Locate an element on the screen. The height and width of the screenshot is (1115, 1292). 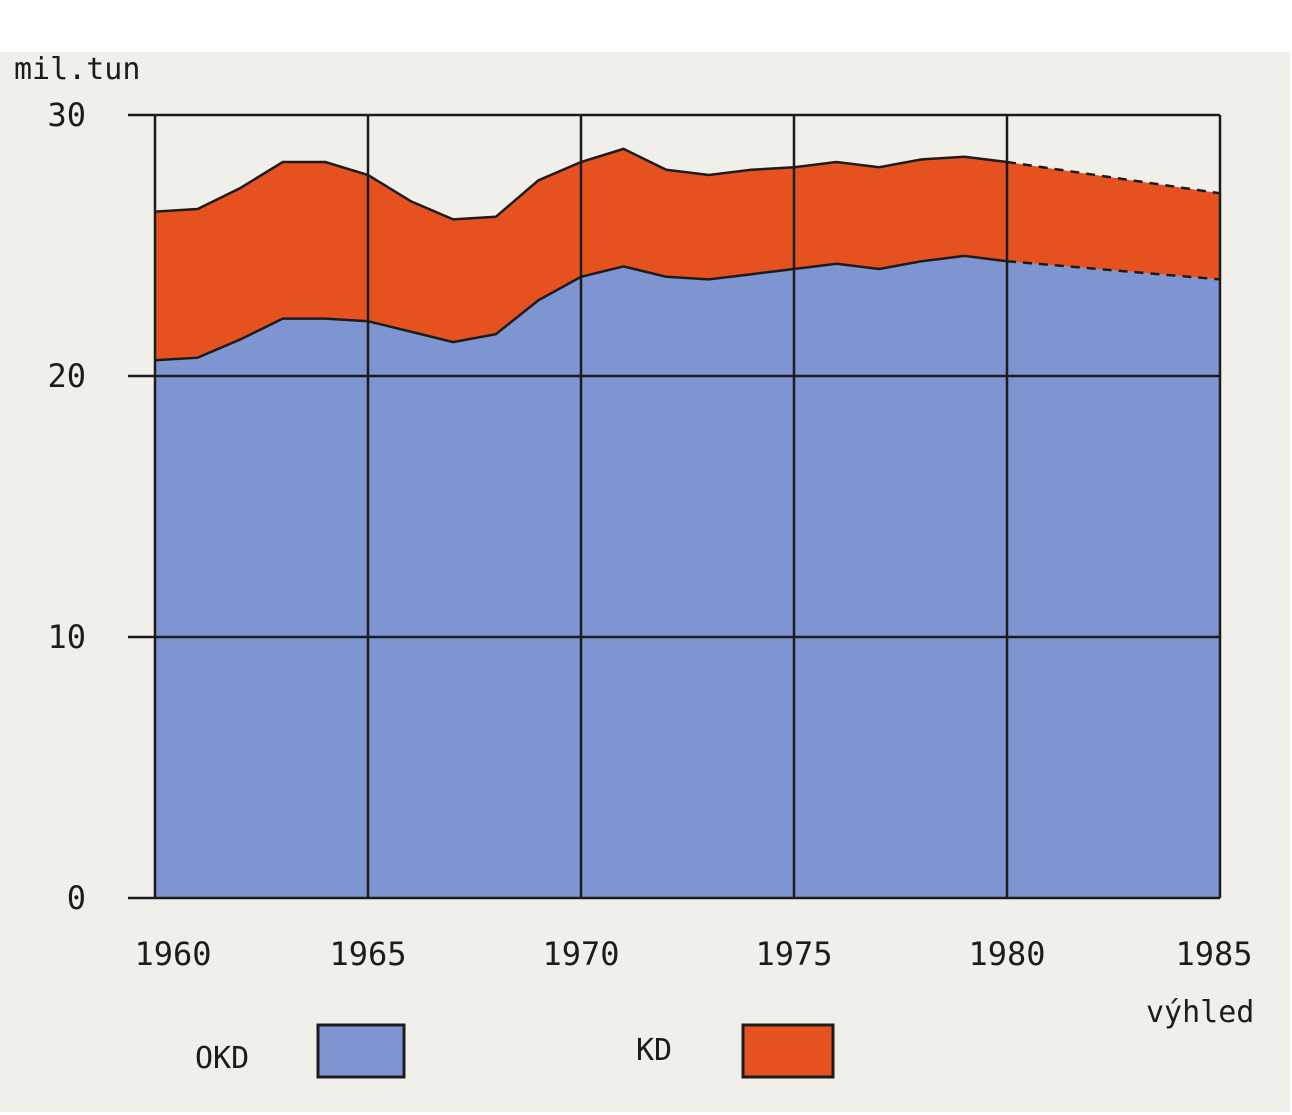
y-axis: 0 10 20 30 is located at coordinates (66, 506).